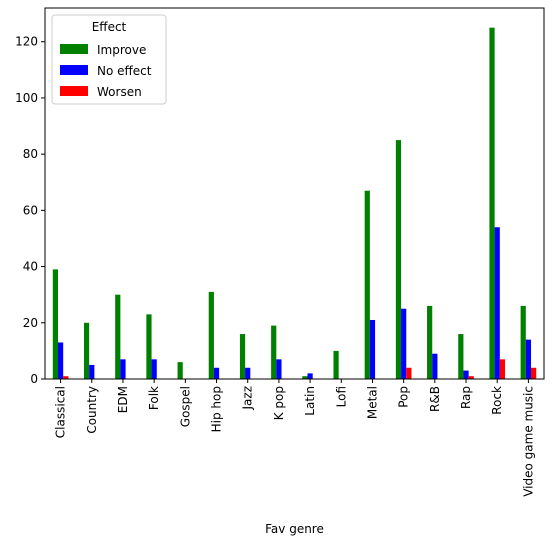 The width and height of the screenshot is (552, 547). Describe the element at coordinates (497, 400) in the screenshot. I see `x-tick-label: Rock` at that location.